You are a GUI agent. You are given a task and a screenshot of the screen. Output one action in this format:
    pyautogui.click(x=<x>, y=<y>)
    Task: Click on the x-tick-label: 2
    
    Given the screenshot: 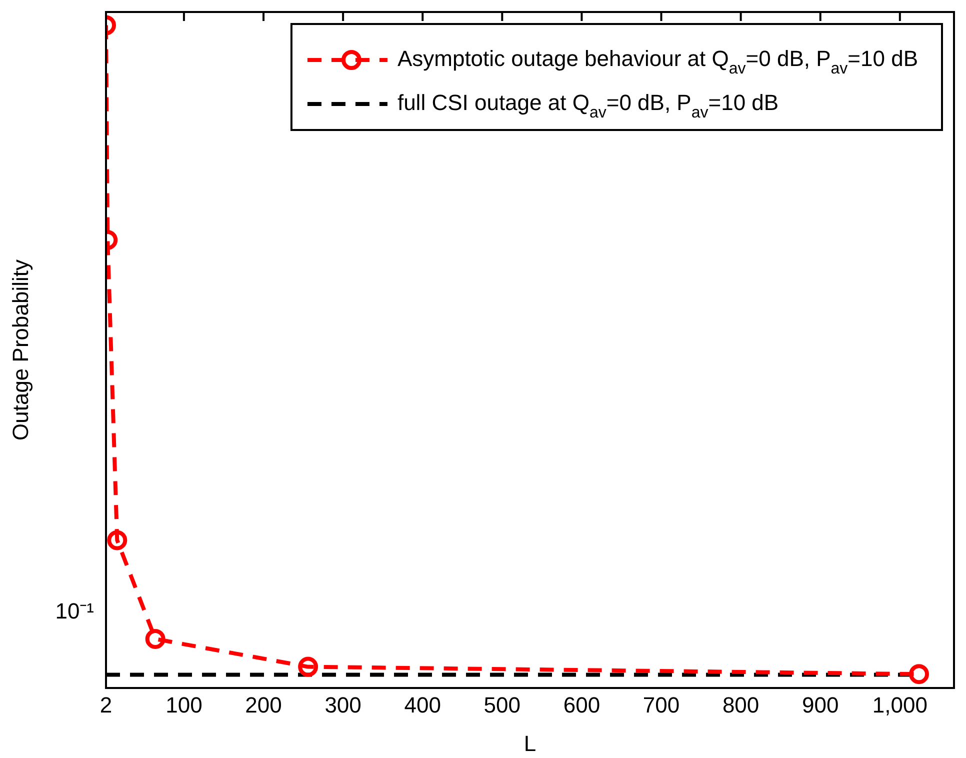 What is the action you would take?
    pyautogui.click(x=106, y=705)
    